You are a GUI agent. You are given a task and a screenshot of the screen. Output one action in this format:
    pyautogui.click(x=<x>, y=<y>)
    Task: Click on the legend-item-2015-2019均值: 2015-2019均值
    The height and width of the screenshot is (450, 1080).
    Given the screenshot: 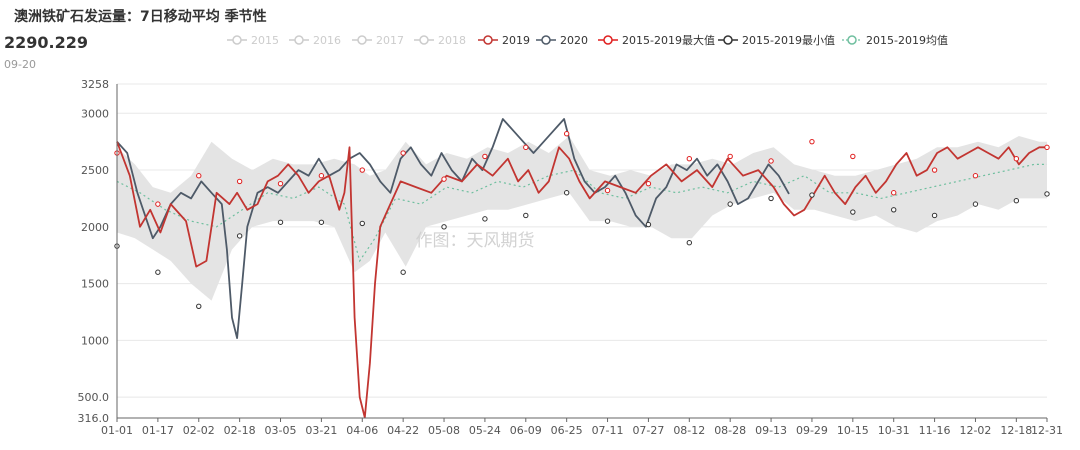 What is the action you would take?
    pyautogui.click(x=895, y=40)
    